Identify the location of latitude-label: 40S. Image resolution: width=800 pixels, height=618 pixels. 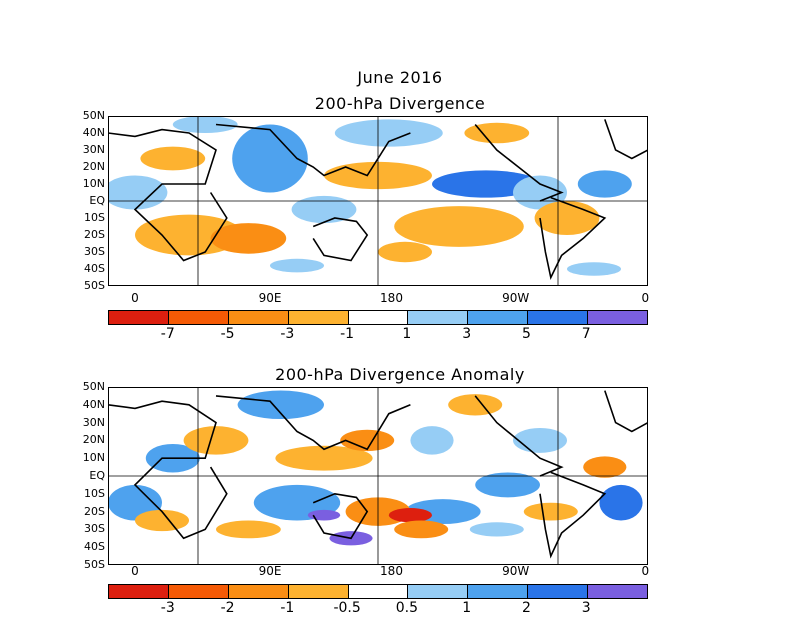
(94, 547).